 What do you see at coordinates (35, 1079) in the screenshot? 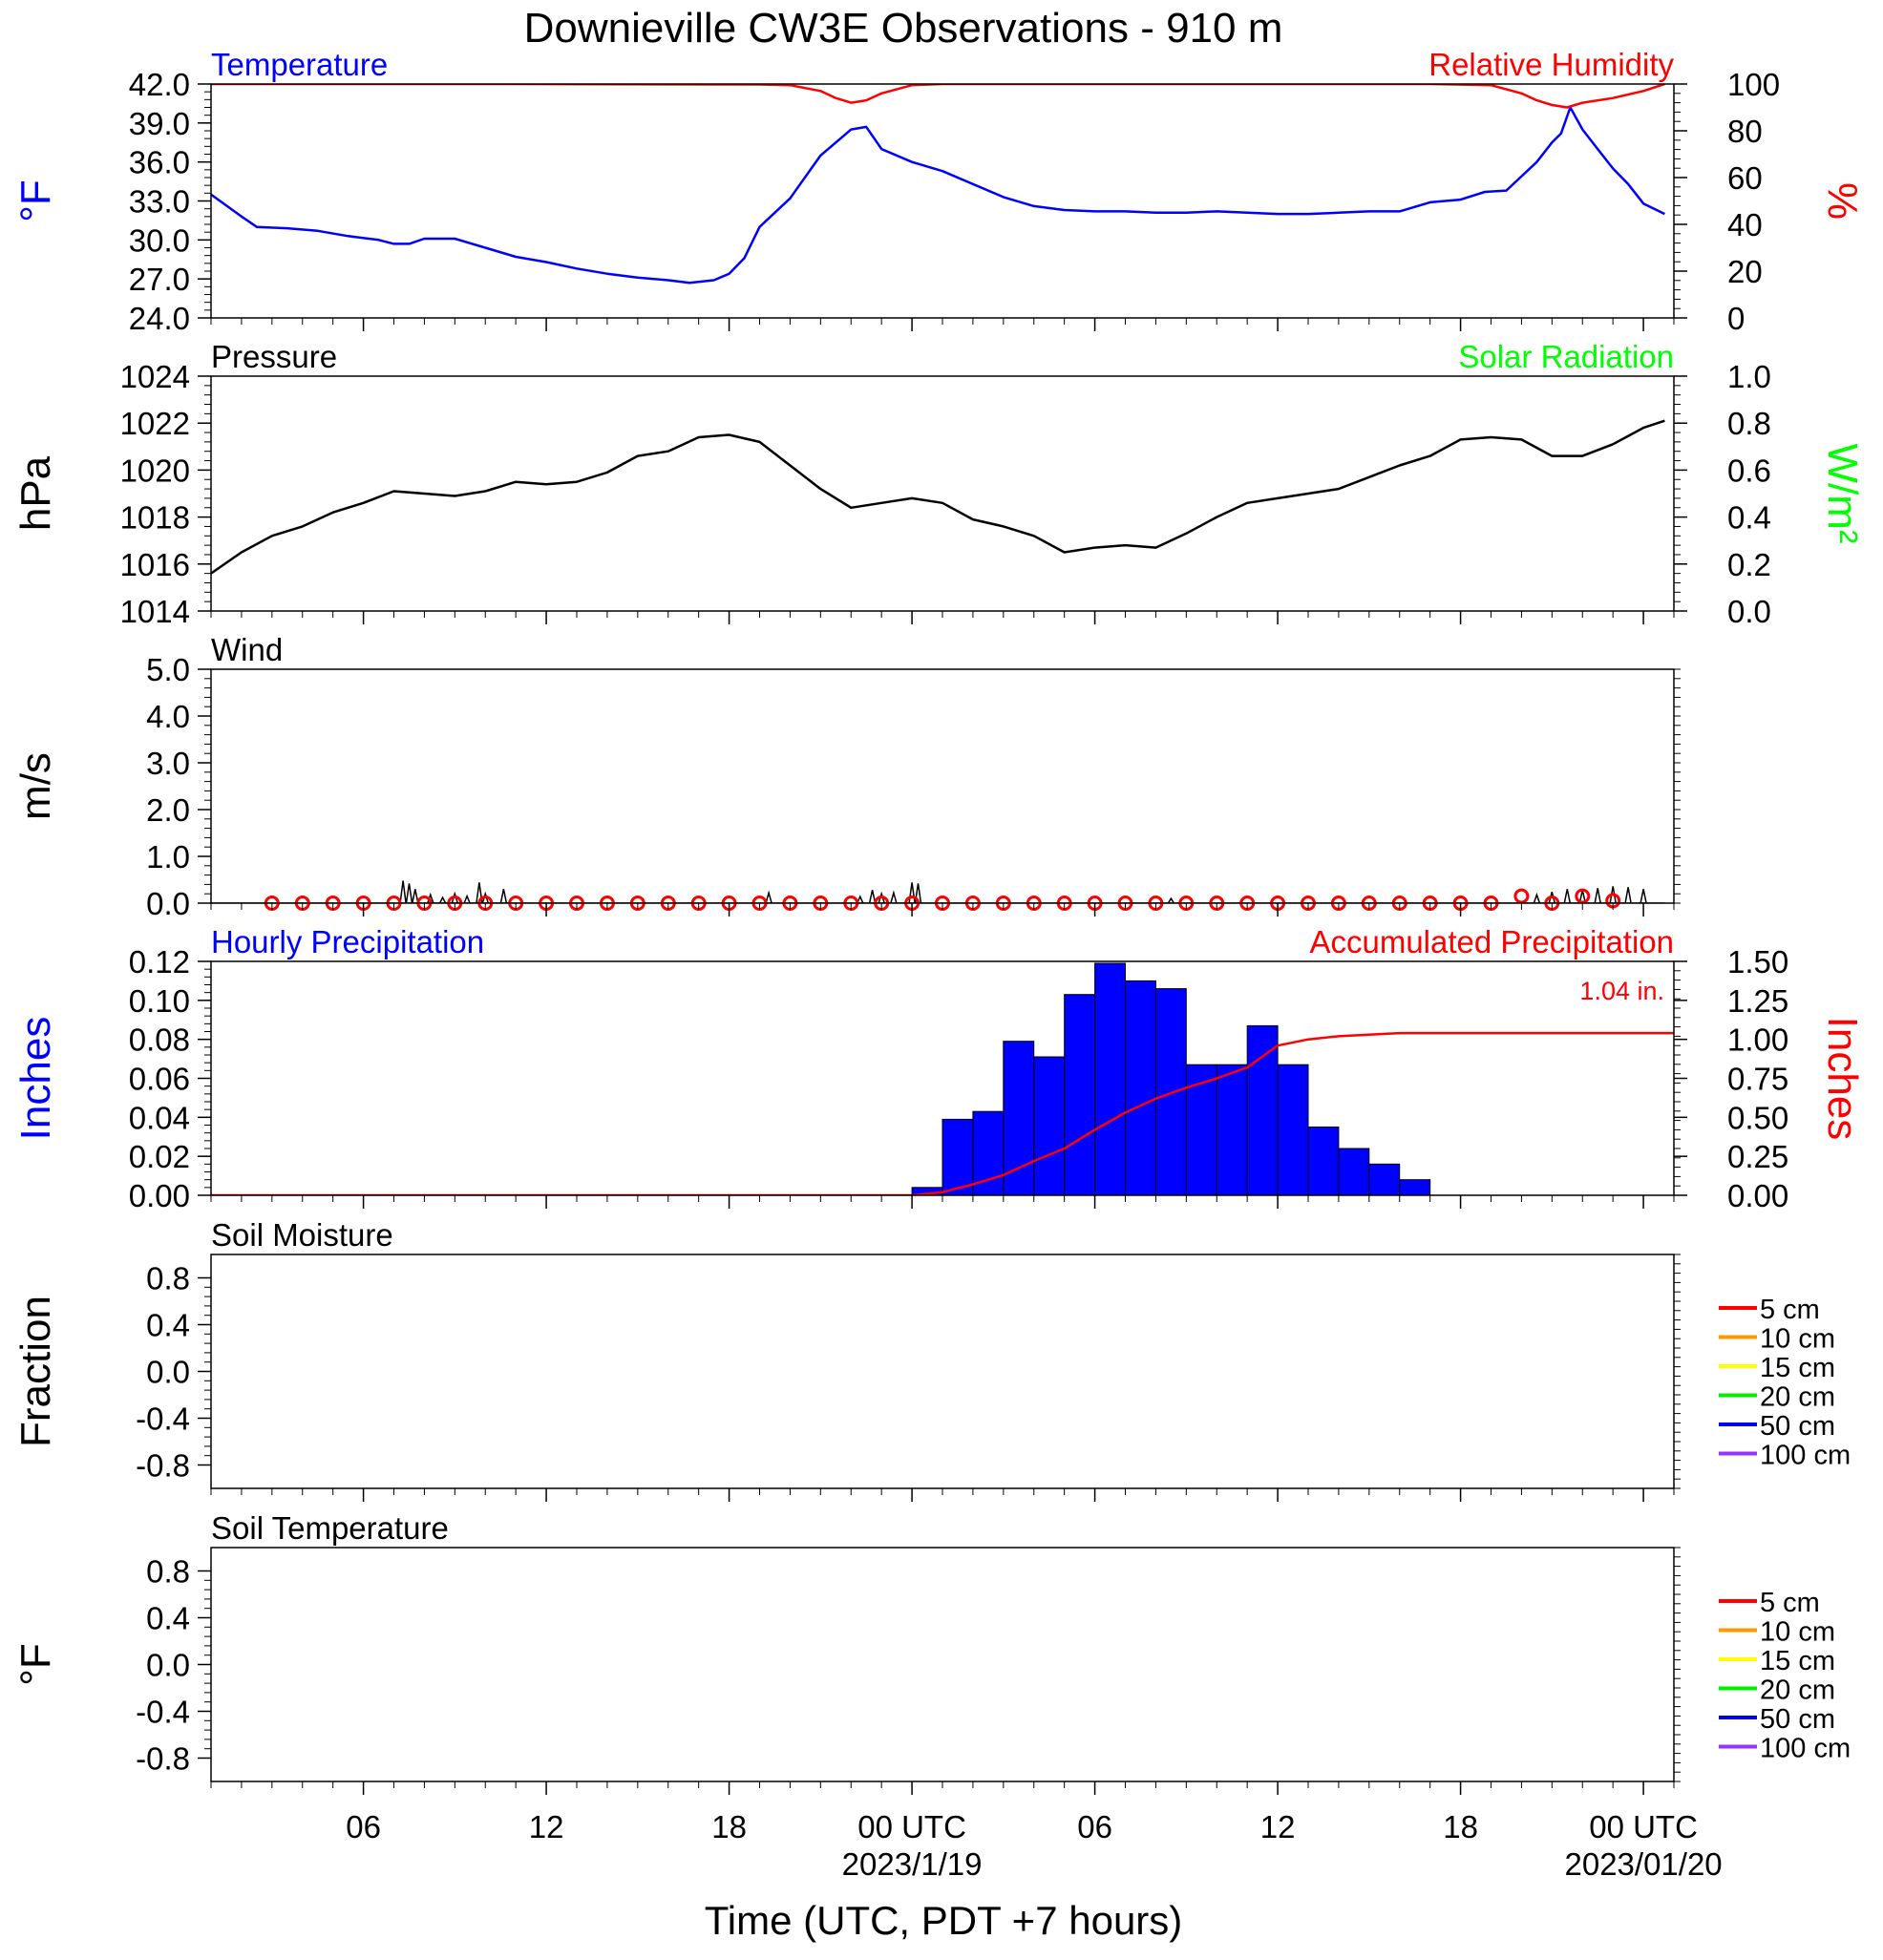
I see `y-axis-label-left: Inches` at bounding box center [35, 1079].